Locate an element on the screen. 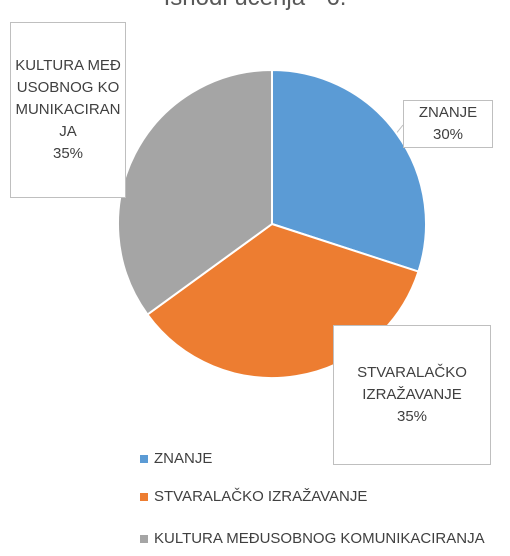  legend-item: KULTURA MEĐUSOBNOG KOMUNIKACIRANJA is located at coordinates (312, 538).